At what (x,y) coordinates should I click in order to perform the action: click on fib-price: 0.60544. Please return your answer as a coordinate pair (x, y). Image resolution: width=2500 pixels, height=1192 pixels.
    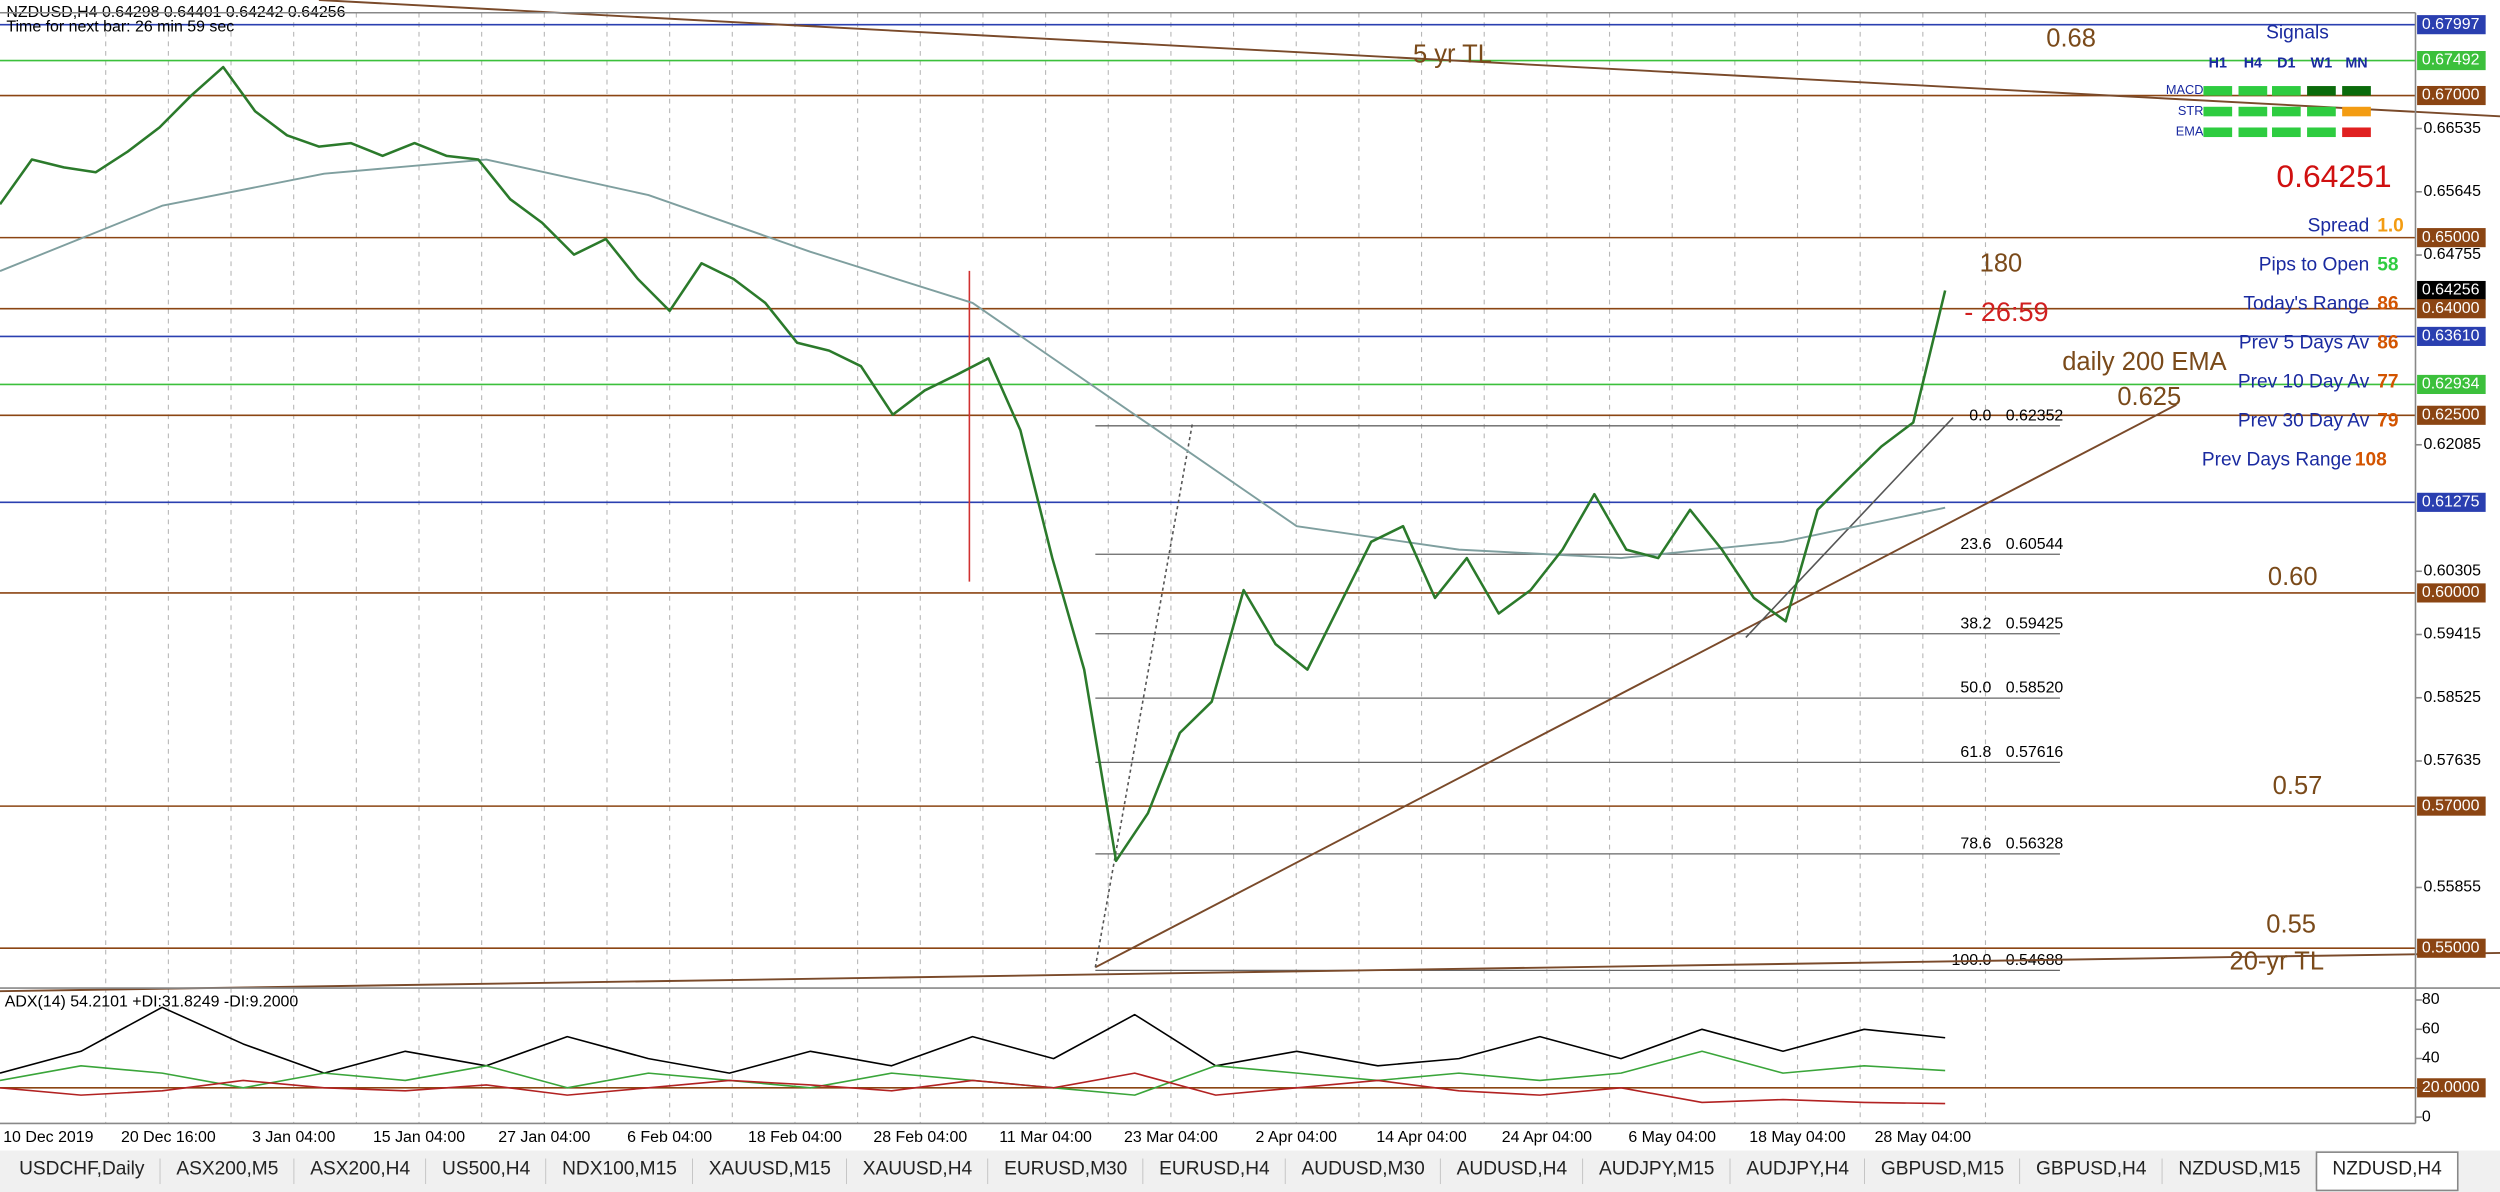
    Looking at the image, I should click on (2035, 544).